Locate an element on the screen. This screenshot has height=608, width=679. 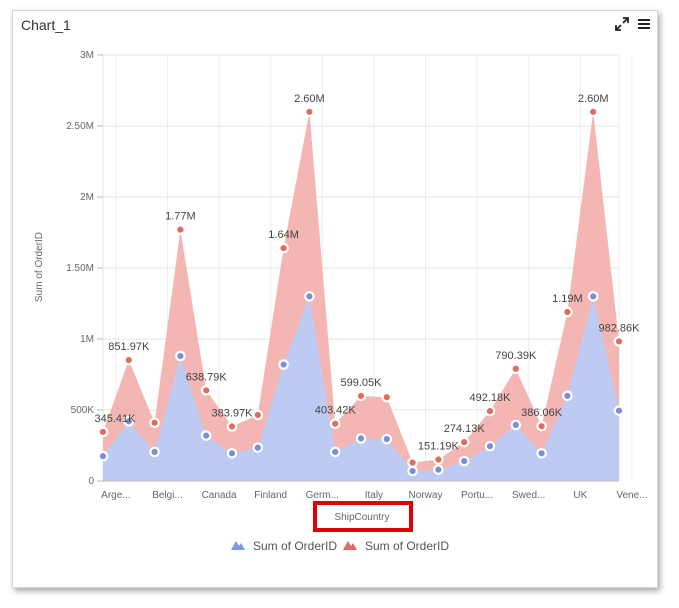
y-tick-label: 500K is located at coordinates (83, 410).